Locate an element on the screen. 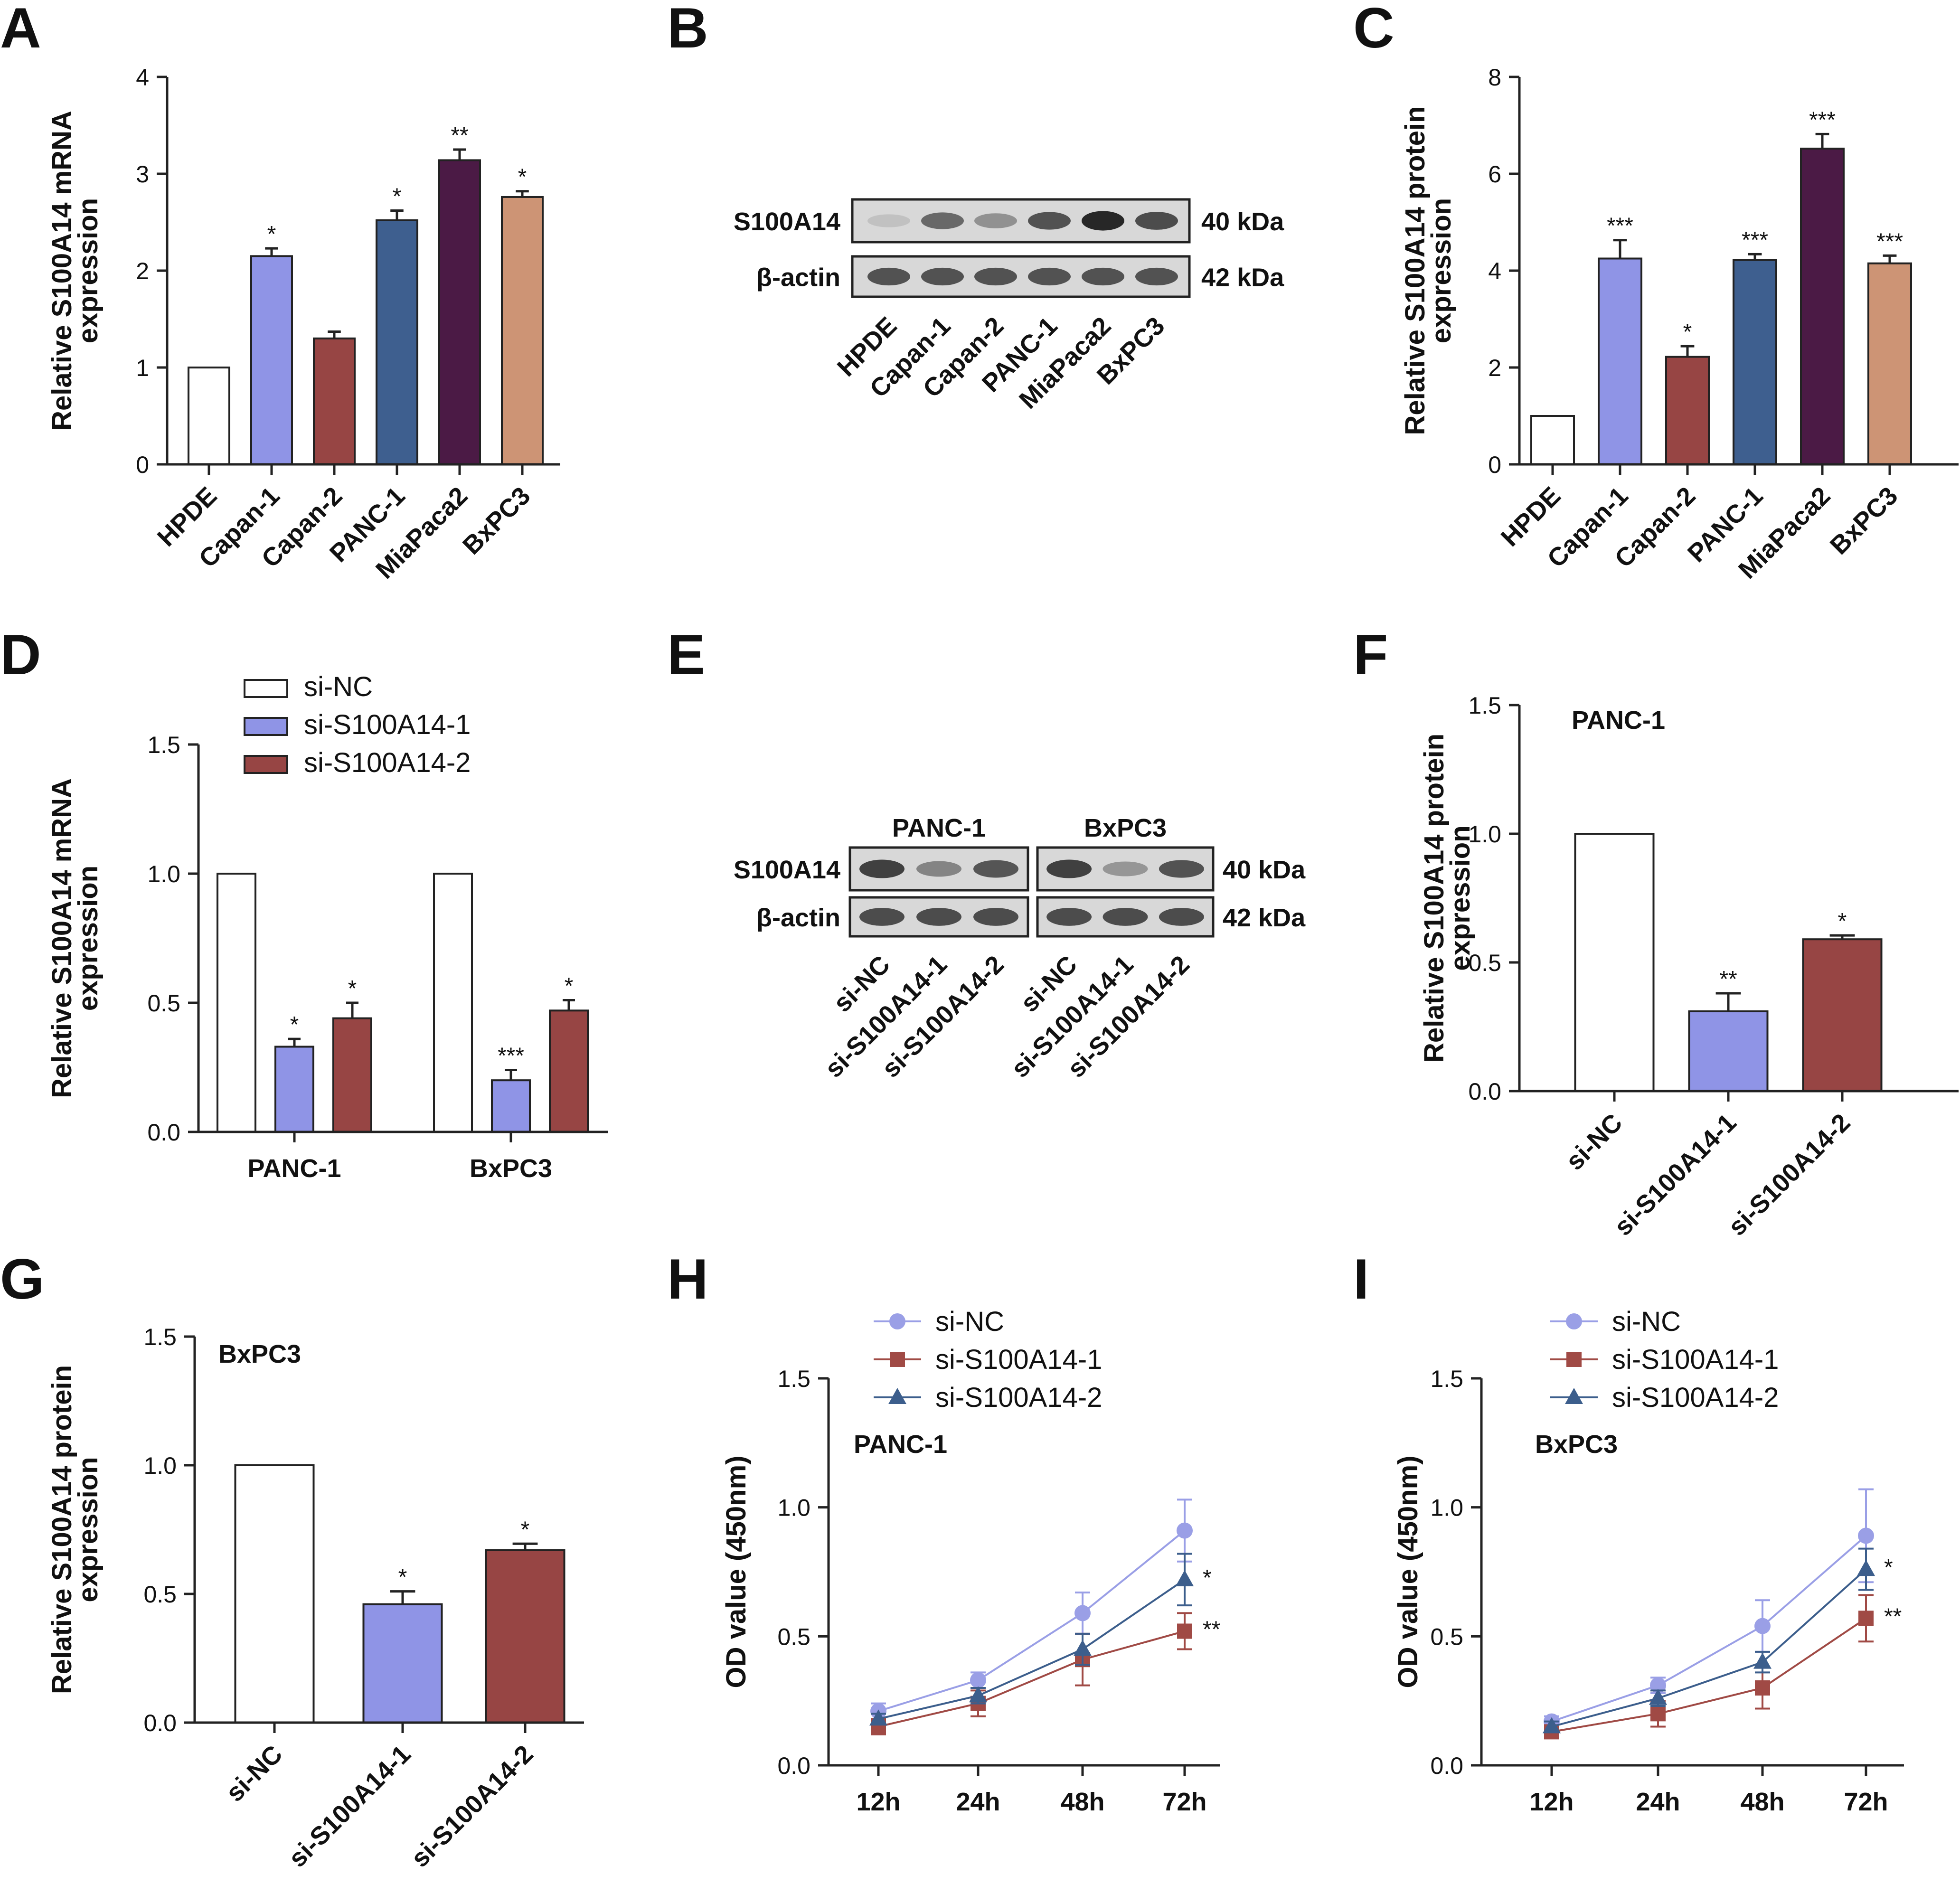 The height and width of the screenshot is (1894, 1960). panel-b-row-label: S100A14 is located at coordinates (787, 221).